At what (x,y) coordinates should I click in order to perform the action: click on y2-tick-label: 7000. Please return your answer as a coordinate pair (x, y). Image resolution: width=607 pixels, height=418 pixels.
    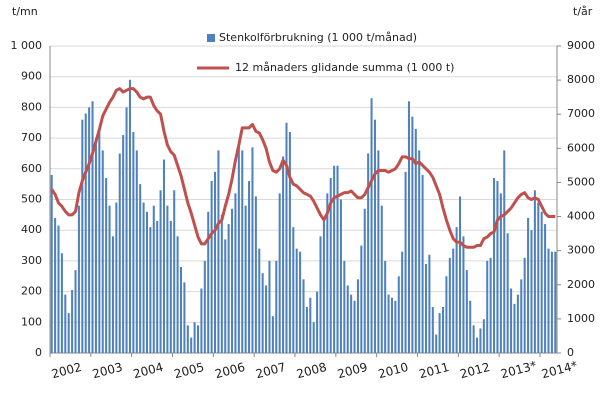
    Looking at the image, I should click on (581, 113).